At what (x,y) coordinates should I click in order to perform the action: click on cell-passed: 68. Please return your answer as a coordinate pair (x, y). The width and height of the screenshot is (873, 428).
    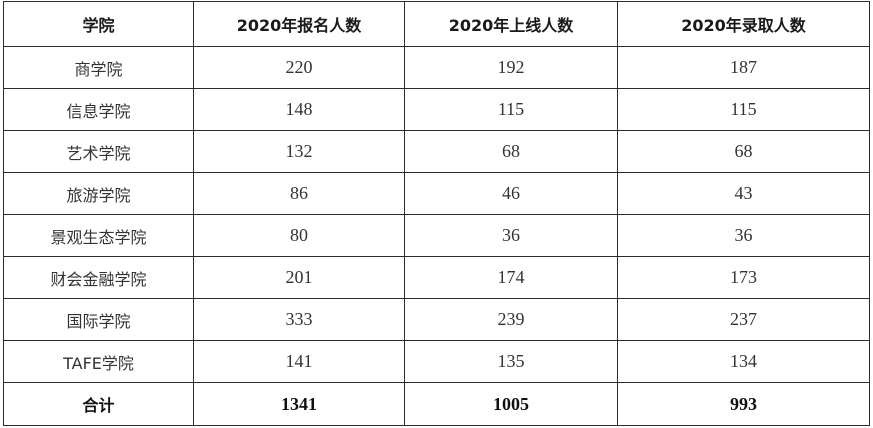
    Looking at the image, I should click on (511, 151).